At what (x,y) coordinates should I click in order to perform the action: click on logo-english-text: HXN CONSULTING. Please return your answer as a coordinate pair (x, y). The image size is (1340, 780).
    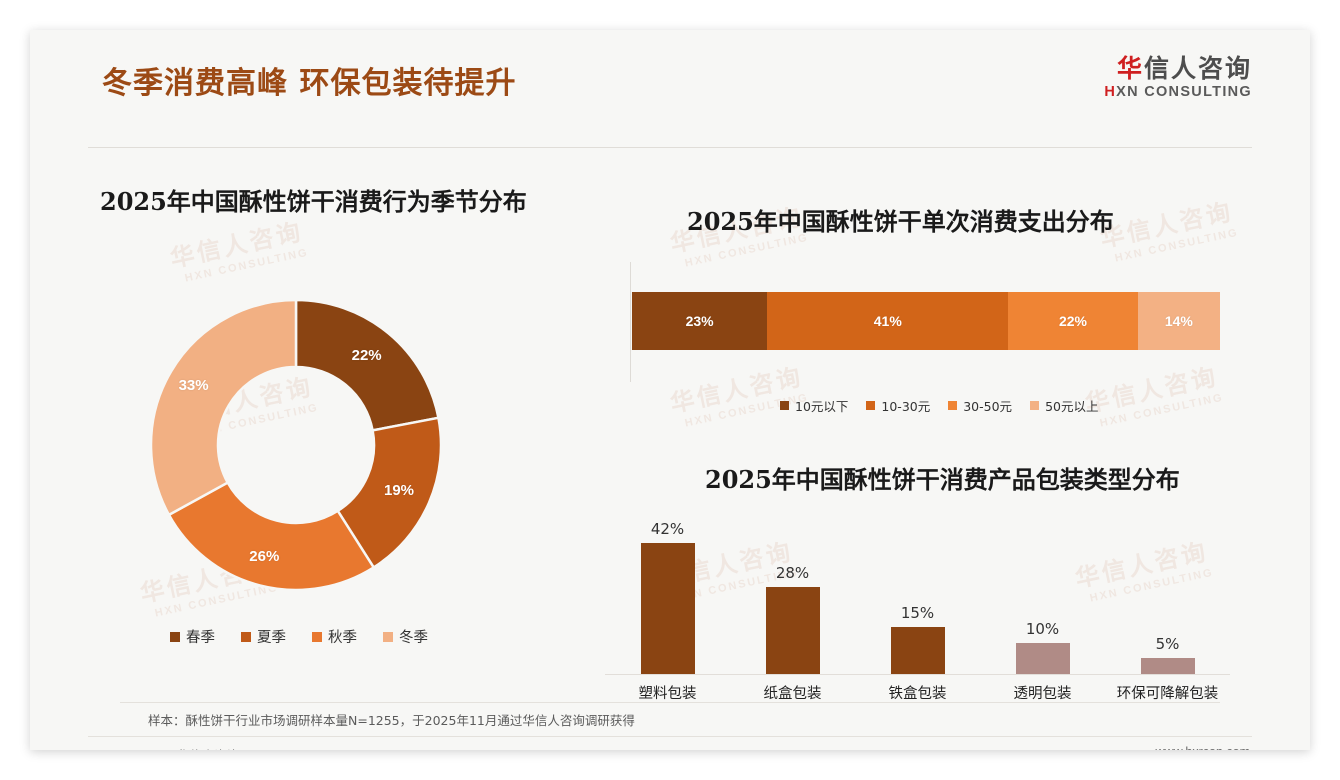
    Looking at the image, I should click on (1178, 92).